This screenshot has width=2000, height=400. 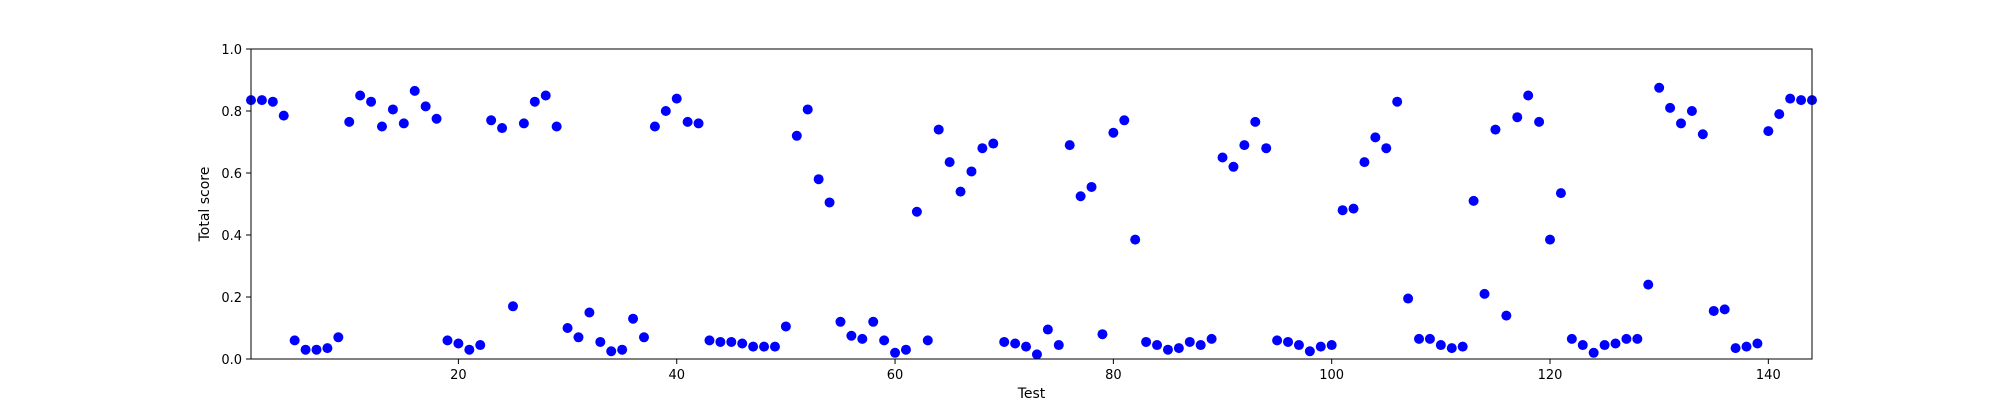 What do you see at coordinates (1768, 375) in the screenshot?
I see `x-tick-label: 140` at bounding box center [1768, 375].